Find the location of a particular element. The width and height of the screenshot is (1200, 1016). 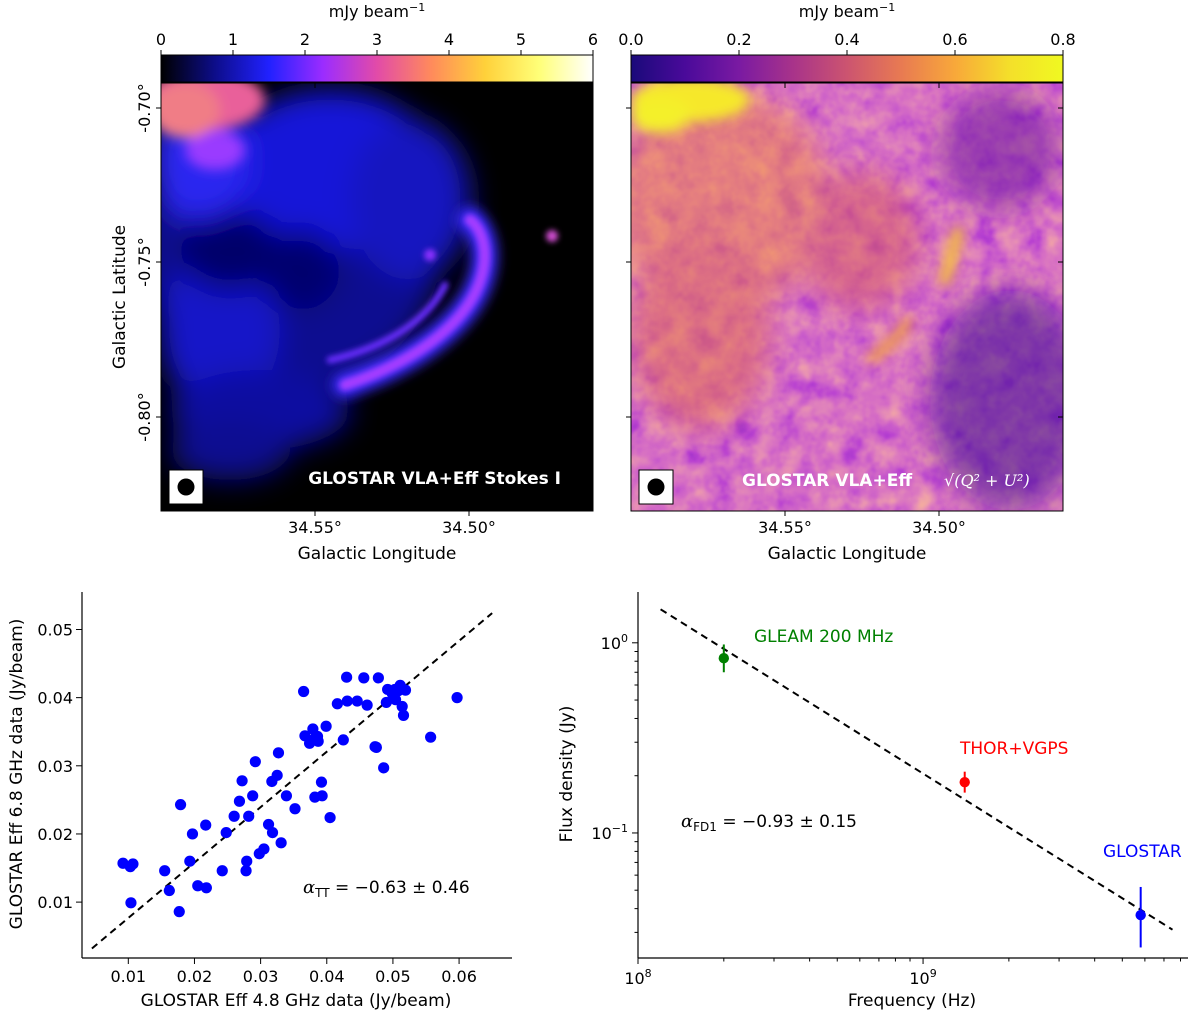

stokes-i-xtick-1: 34.55° is located at coordinates (315, 527).